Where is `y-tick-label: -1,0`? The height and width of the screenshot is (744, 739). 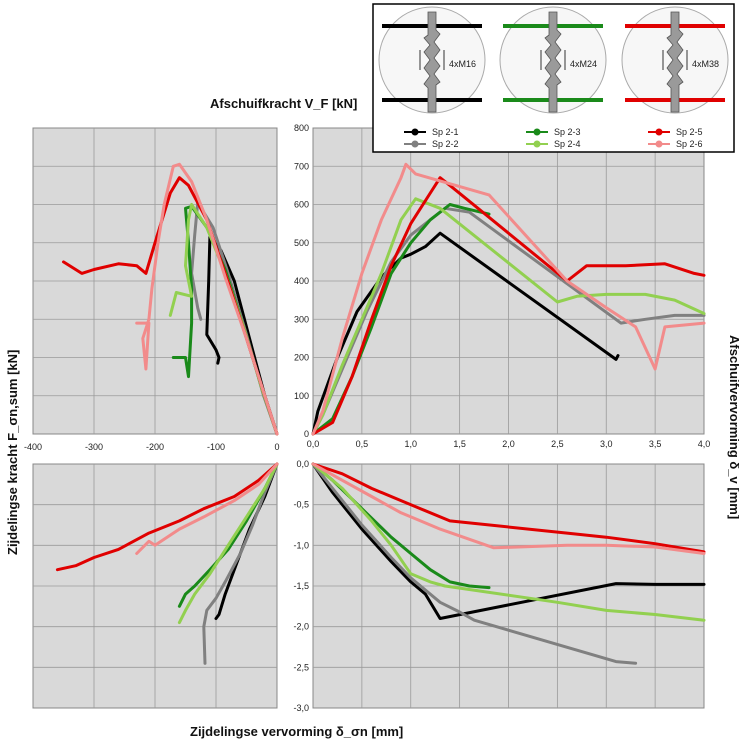 y-tick-label: -1,0 is located at coordinates (301, 545).